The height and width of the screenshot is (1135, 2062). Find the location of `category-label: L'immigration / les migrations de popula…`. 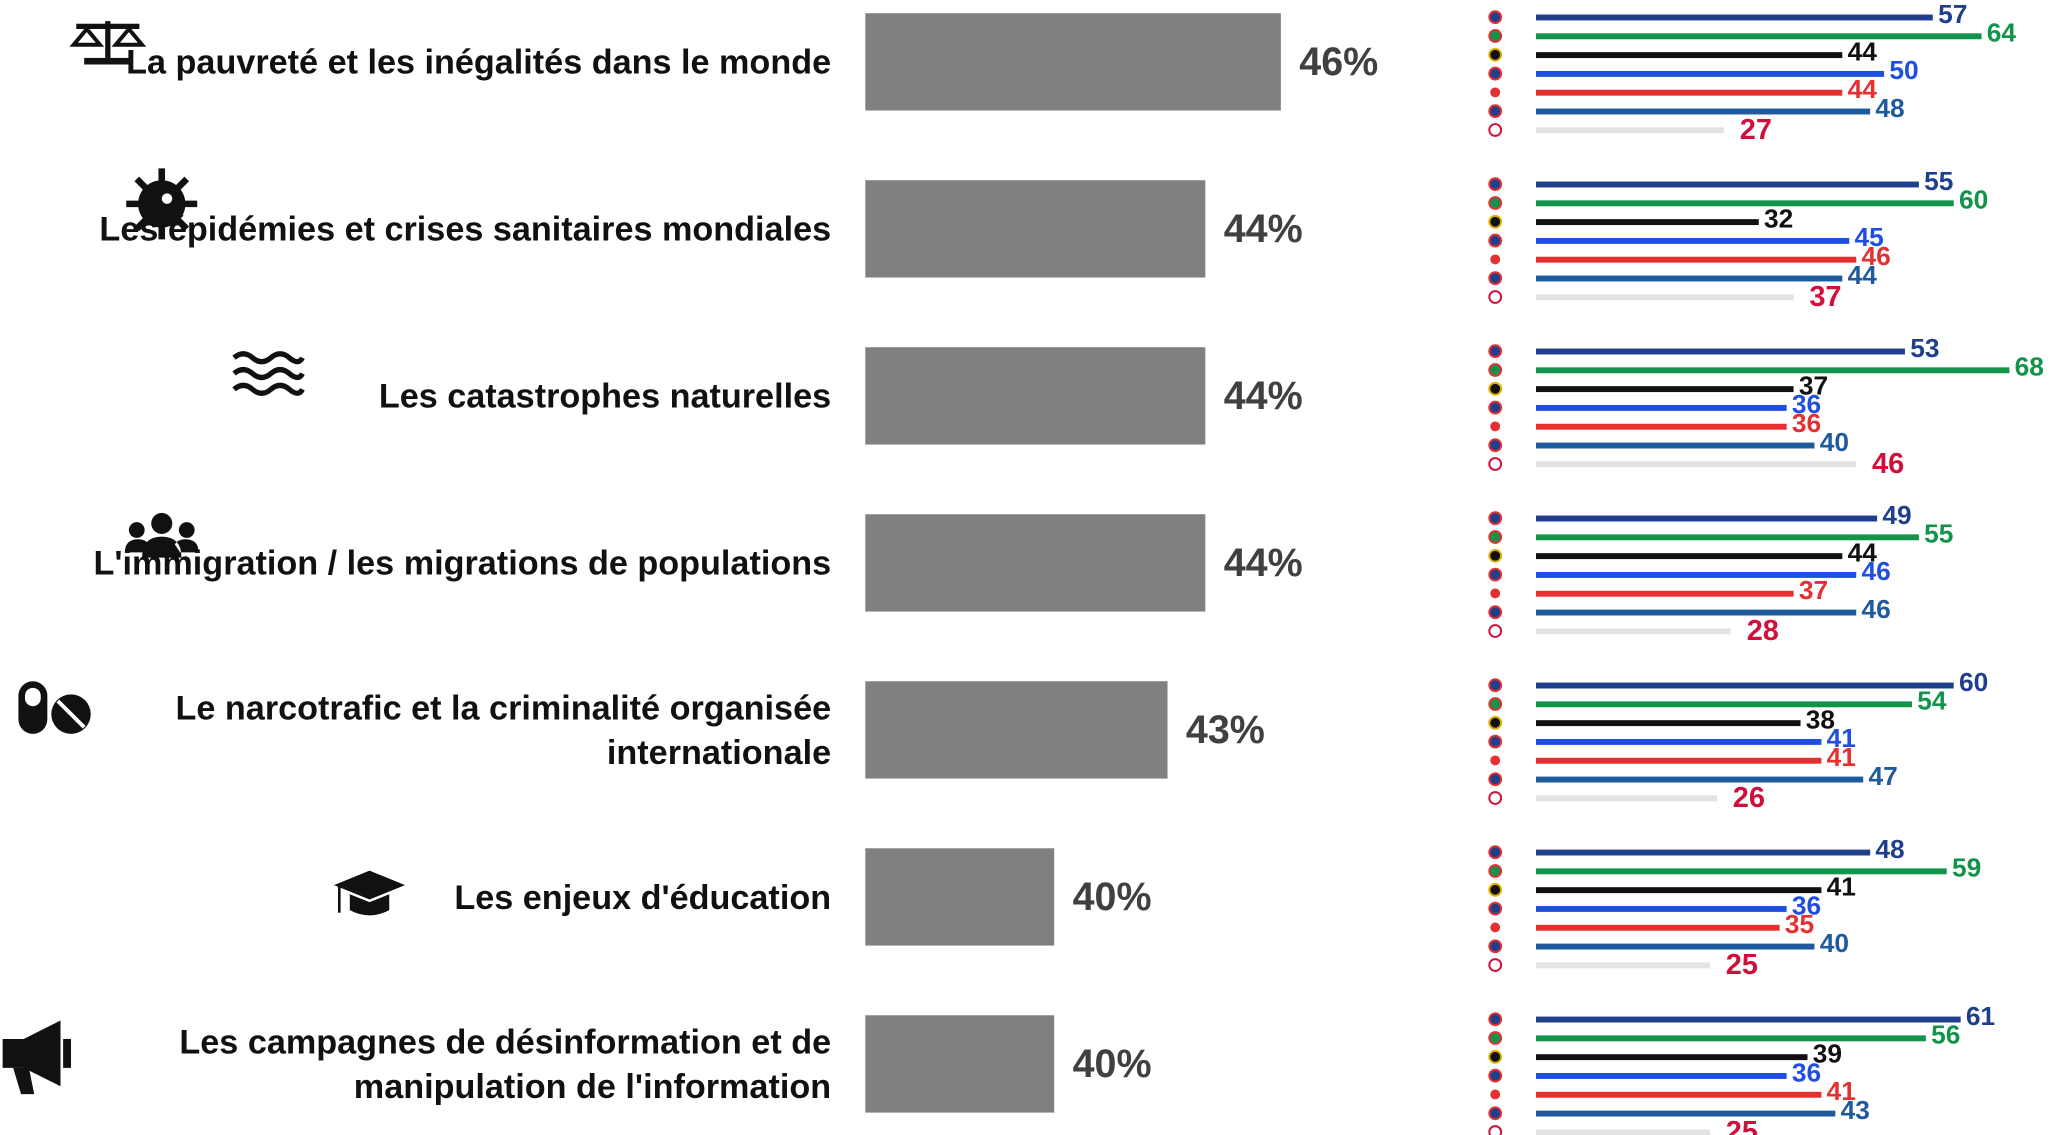

category-label: L'immigration / les migrations de popula… is located at coordinates (462, 563).